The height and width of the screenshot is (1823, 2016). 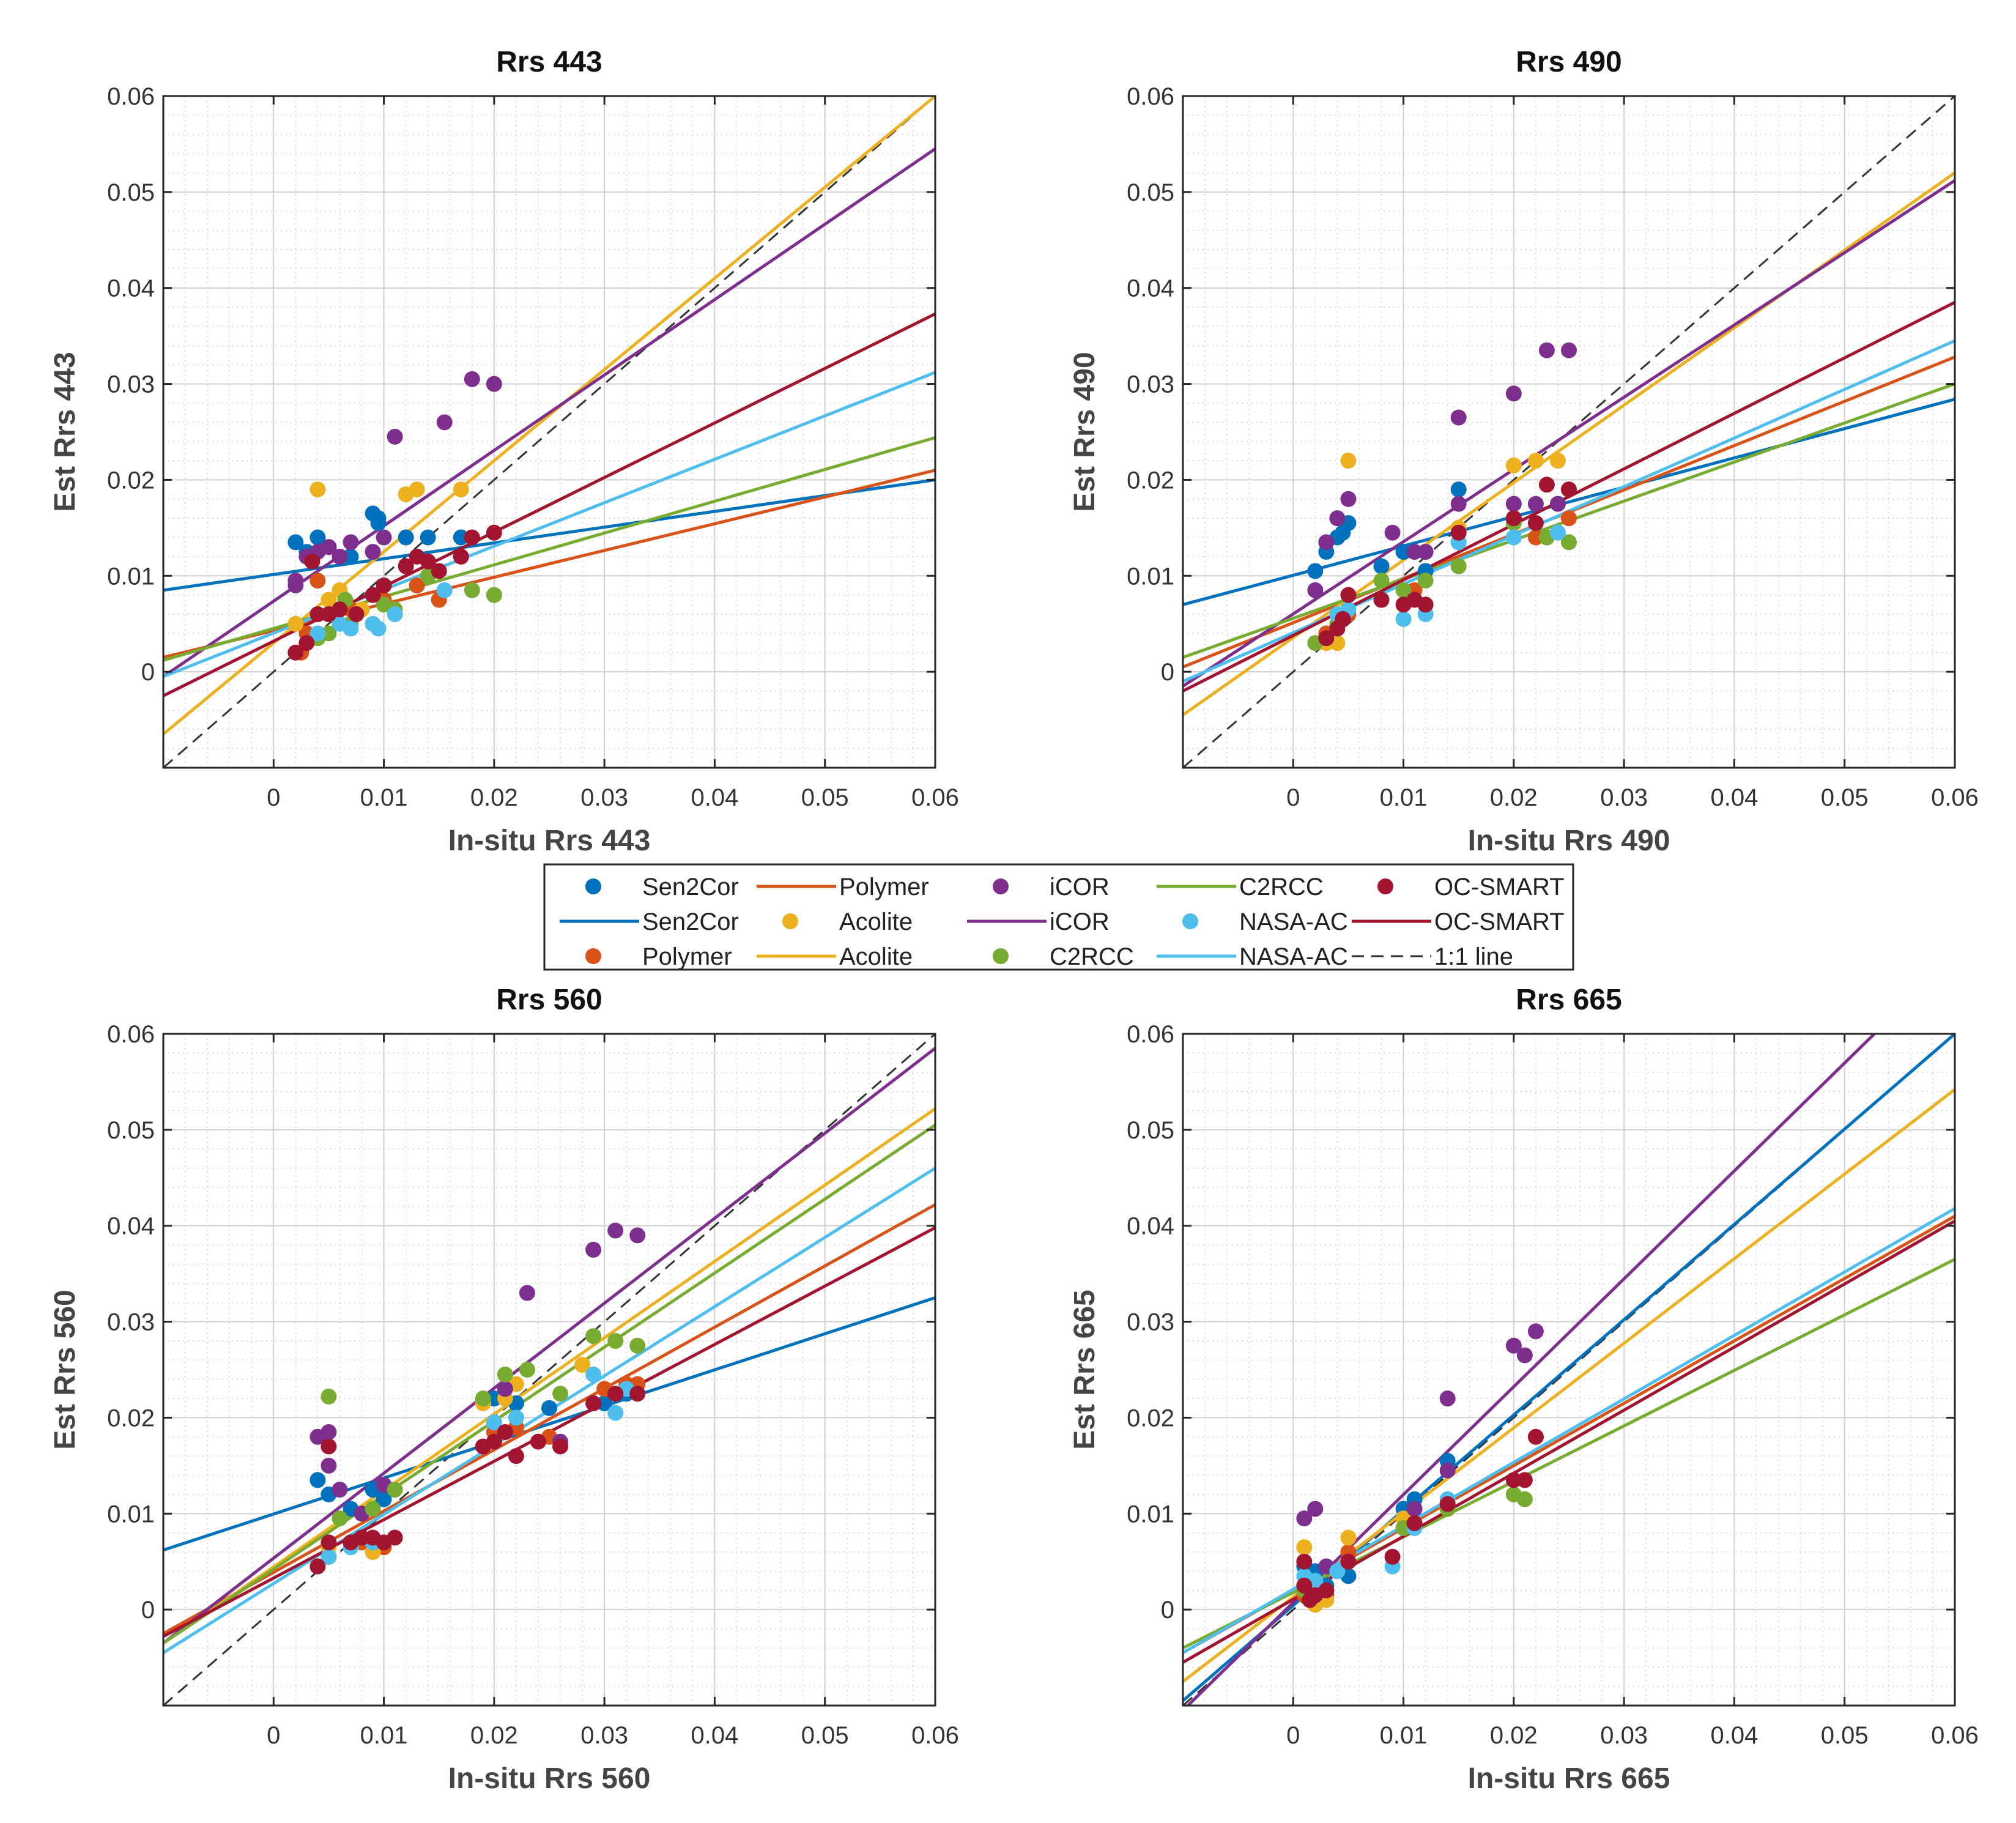 I want to click on point-polymer, so click(x=317, y=581).